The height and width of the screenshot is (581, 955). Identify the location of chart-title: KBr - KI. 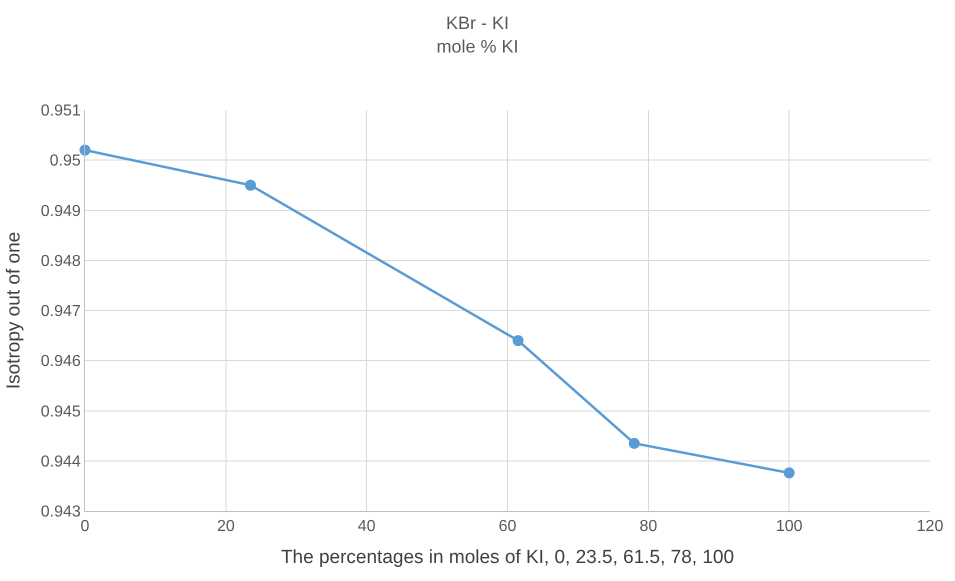
(478, 23).